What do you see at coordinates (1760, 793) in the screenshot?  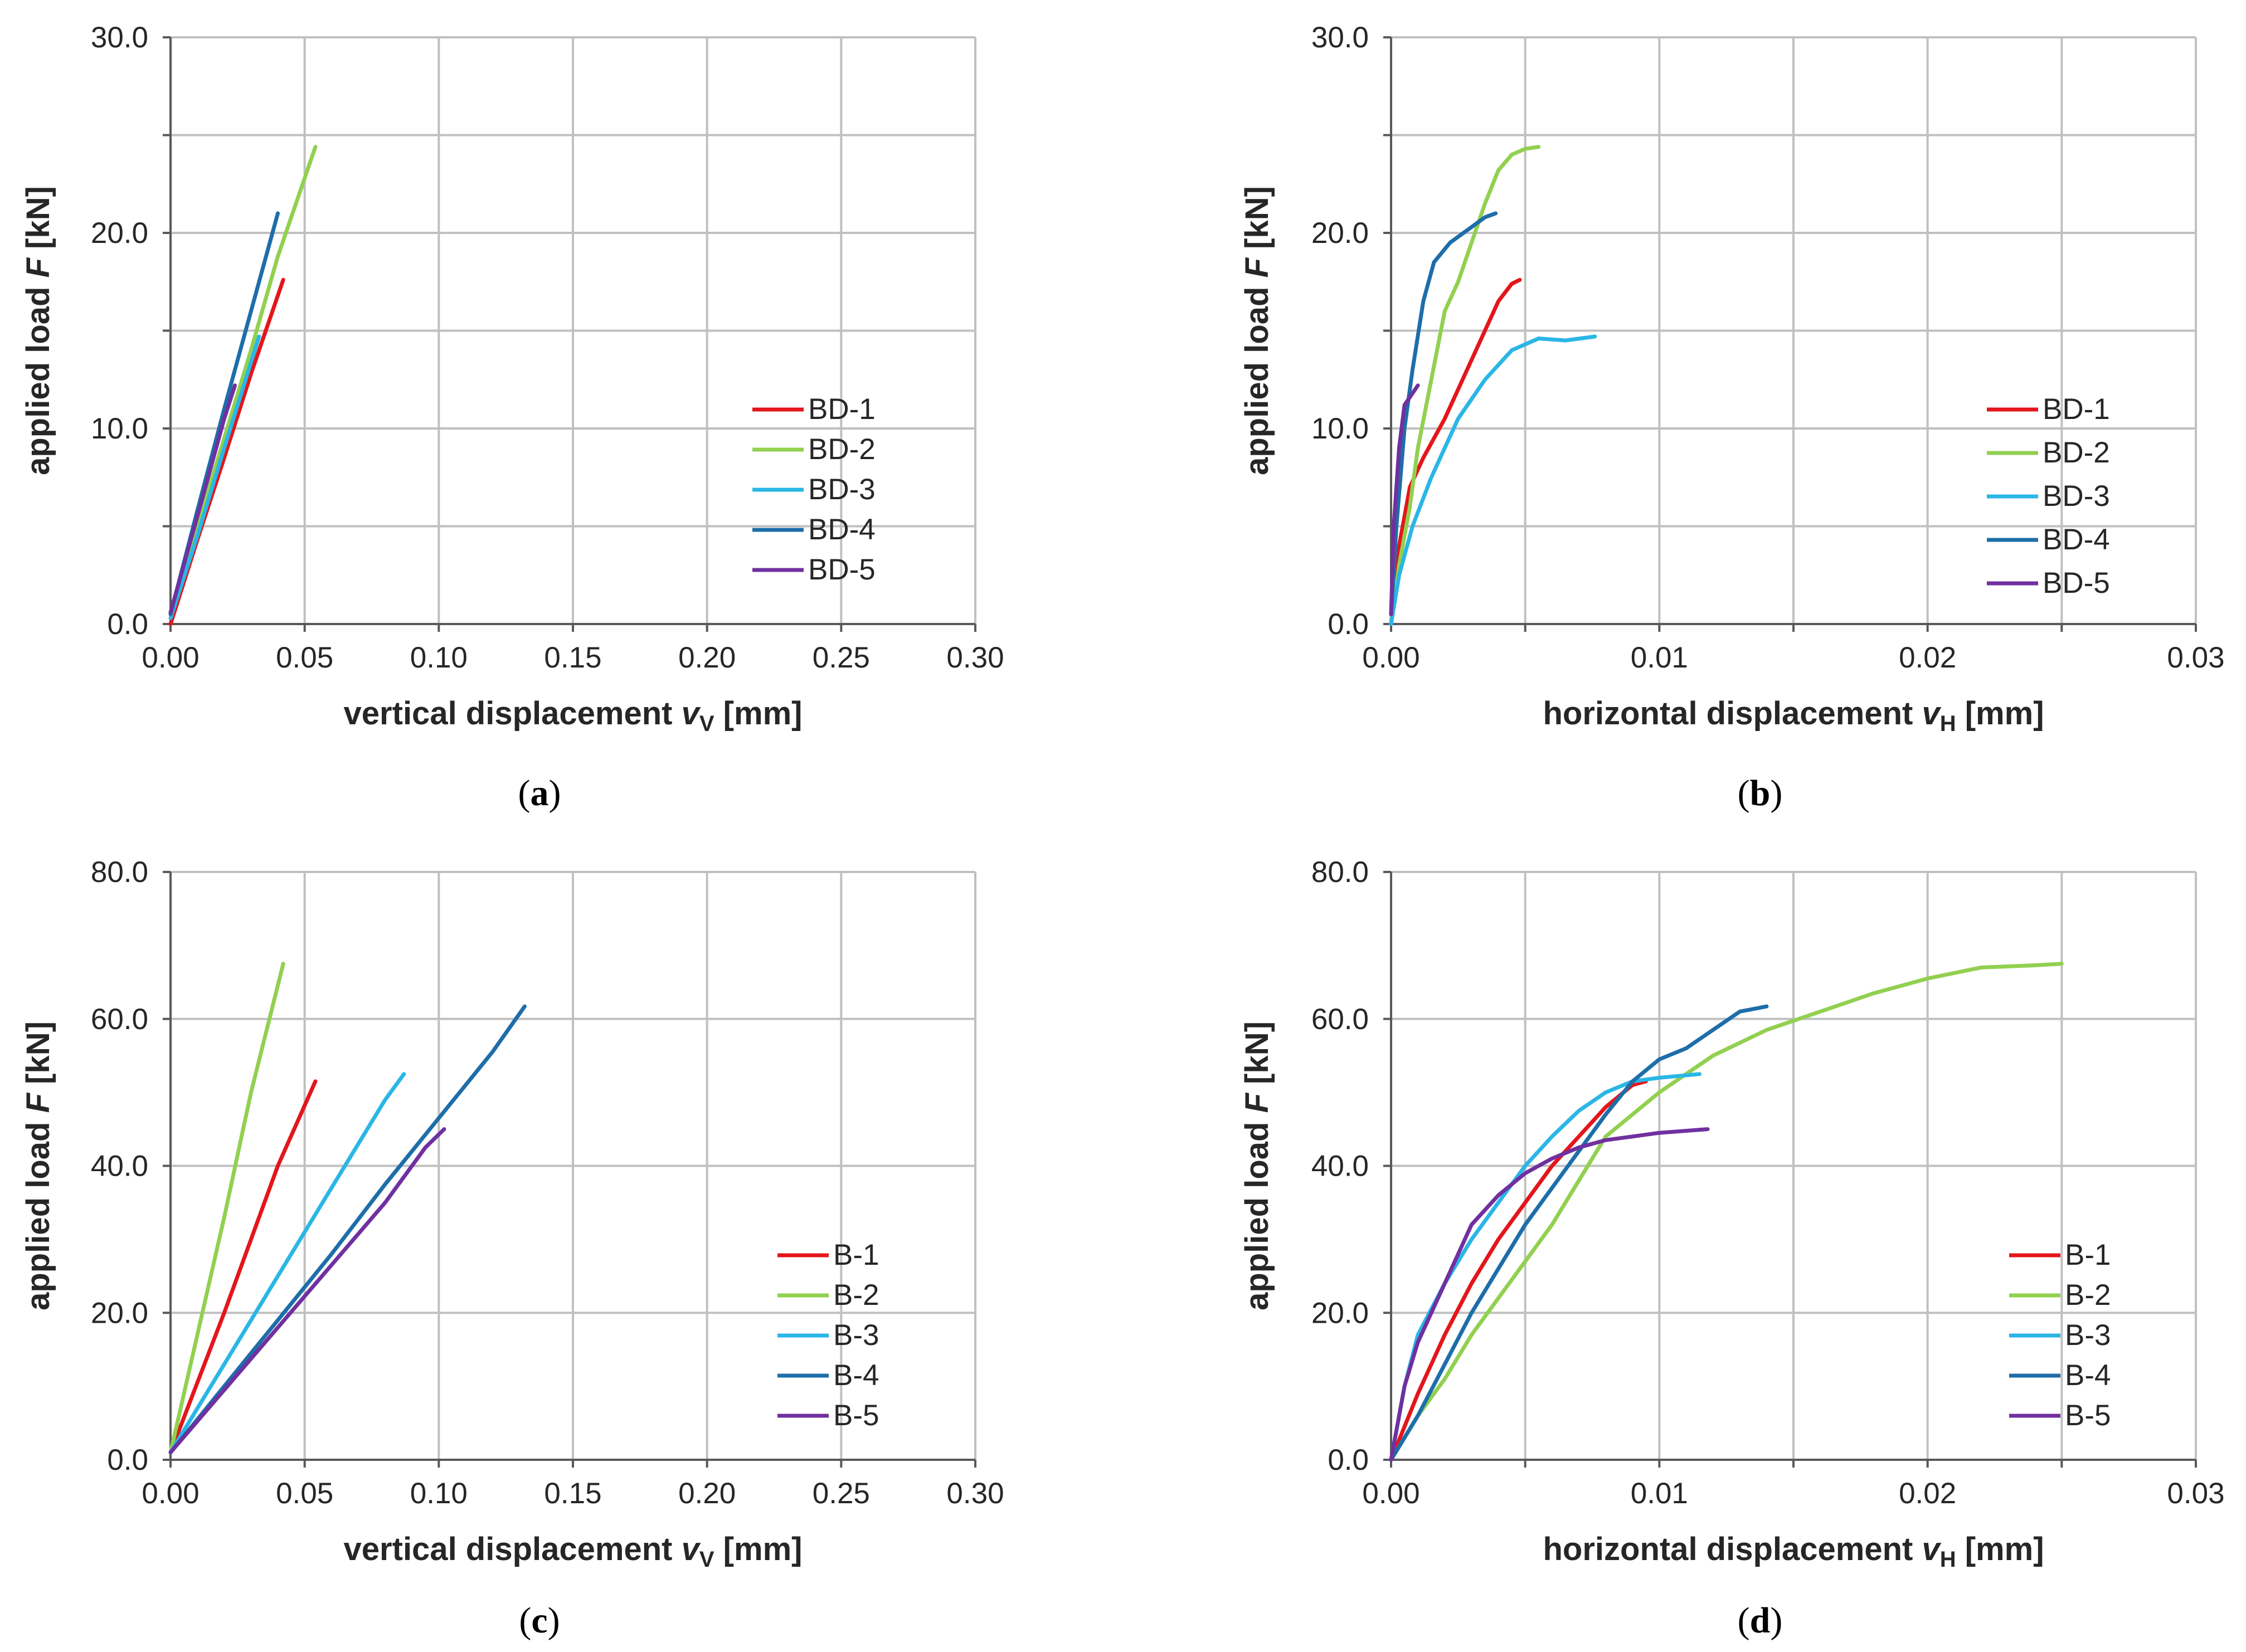 I see `panel-caption: (b)` at bounding box center [1760, 793].